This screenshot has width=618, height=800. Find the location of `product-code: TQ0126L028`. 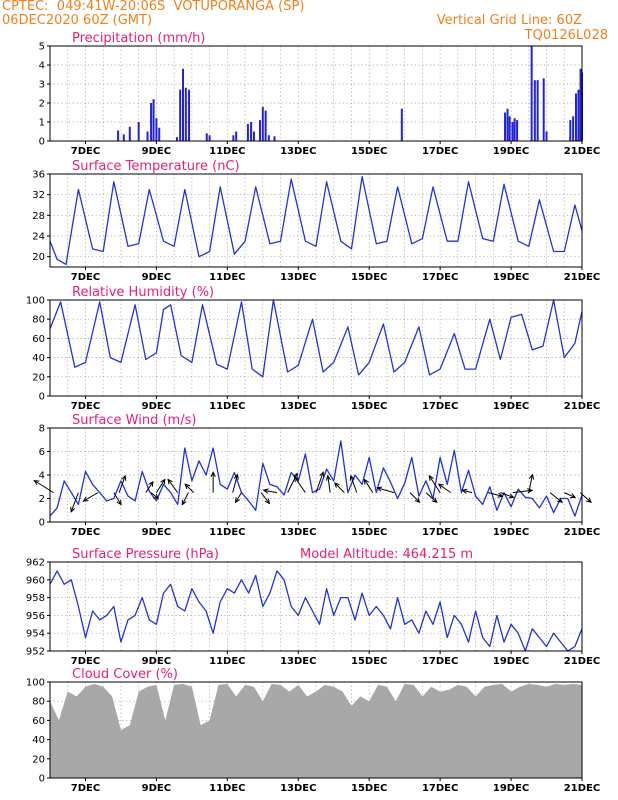

product-code: TQ0126L028 is located at coordinates (566, 35).